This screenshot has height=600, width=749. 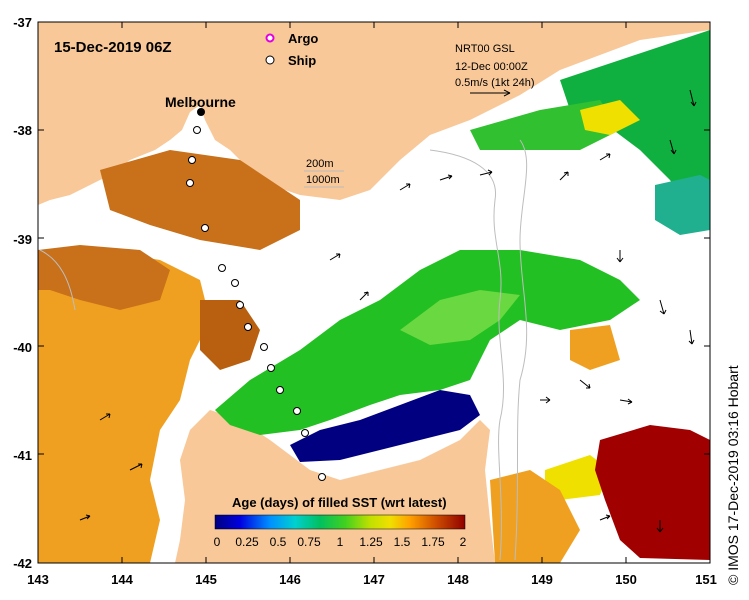 What do you see at coordinates (22, 347) in the screenshot?
I see `y-tick-label: -40` at bounding box center [22, 347].